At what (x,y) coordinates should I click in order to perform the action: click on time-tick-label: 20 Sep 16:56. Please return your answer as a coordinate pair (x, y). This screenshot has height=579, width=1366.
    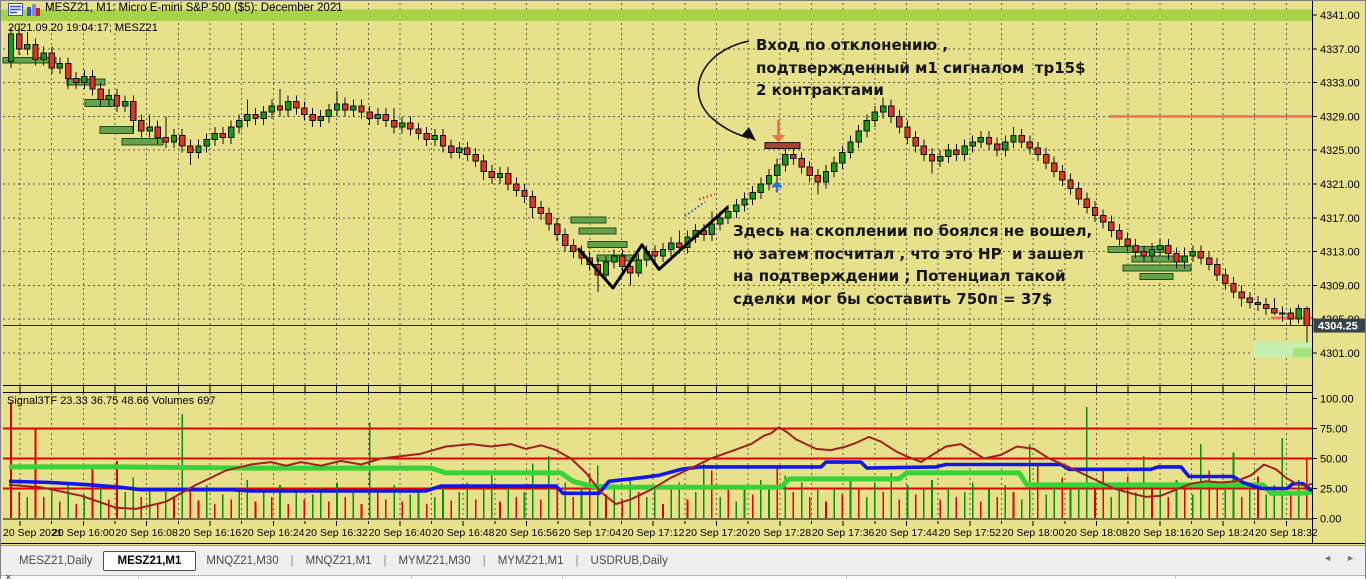
    Looking at the image, I should click on (526, 533).